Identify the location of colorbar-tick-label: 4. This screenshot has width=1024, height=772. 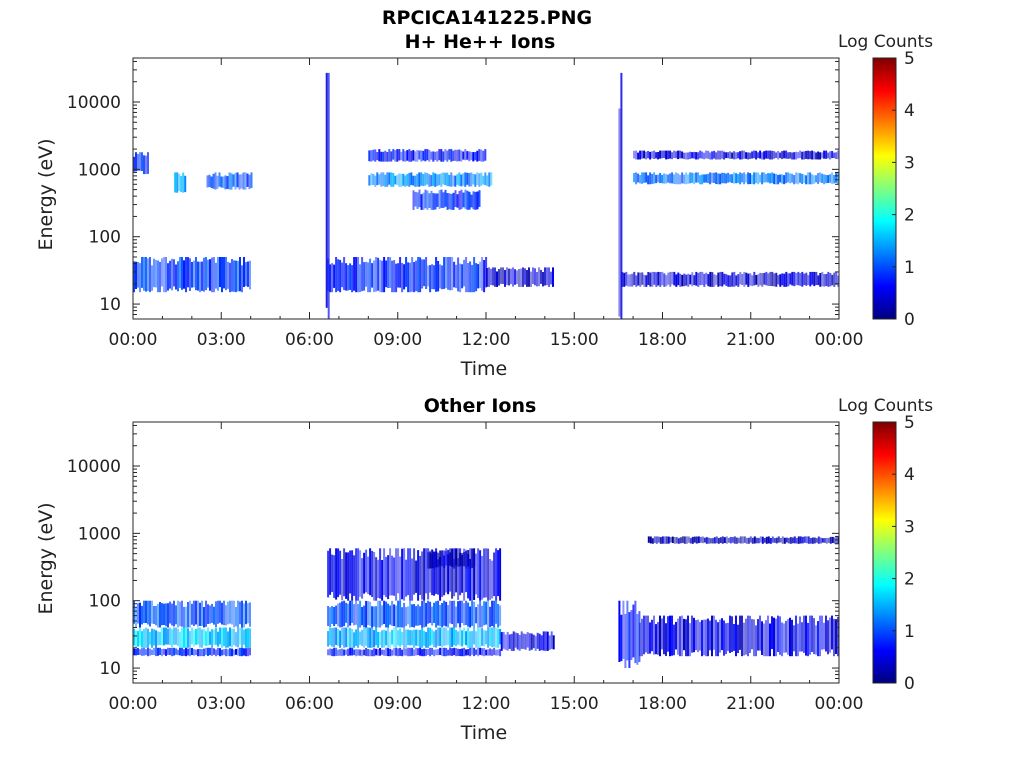
(909, 475).